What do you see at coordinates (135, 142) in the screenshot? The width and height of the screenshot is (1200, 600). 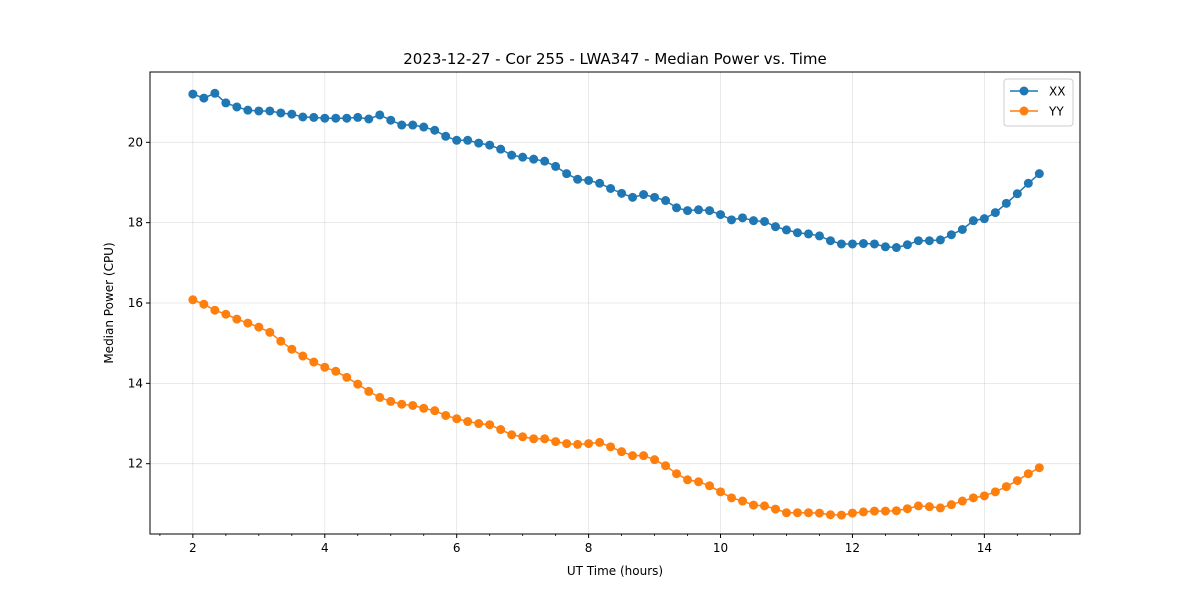 I see `y-tick-label: 20` at bounding box center [135, 142].